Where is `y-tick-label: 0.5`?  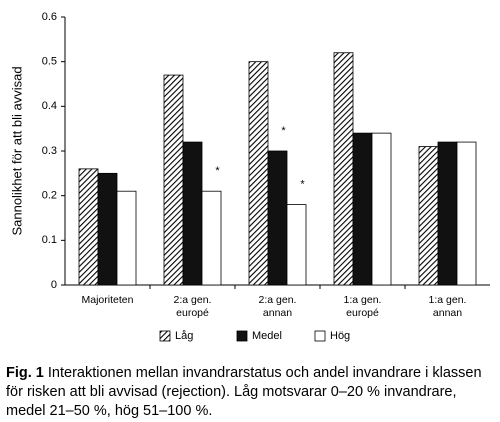
y-tick-label: 0.5 is located at coordinates (49, 62).